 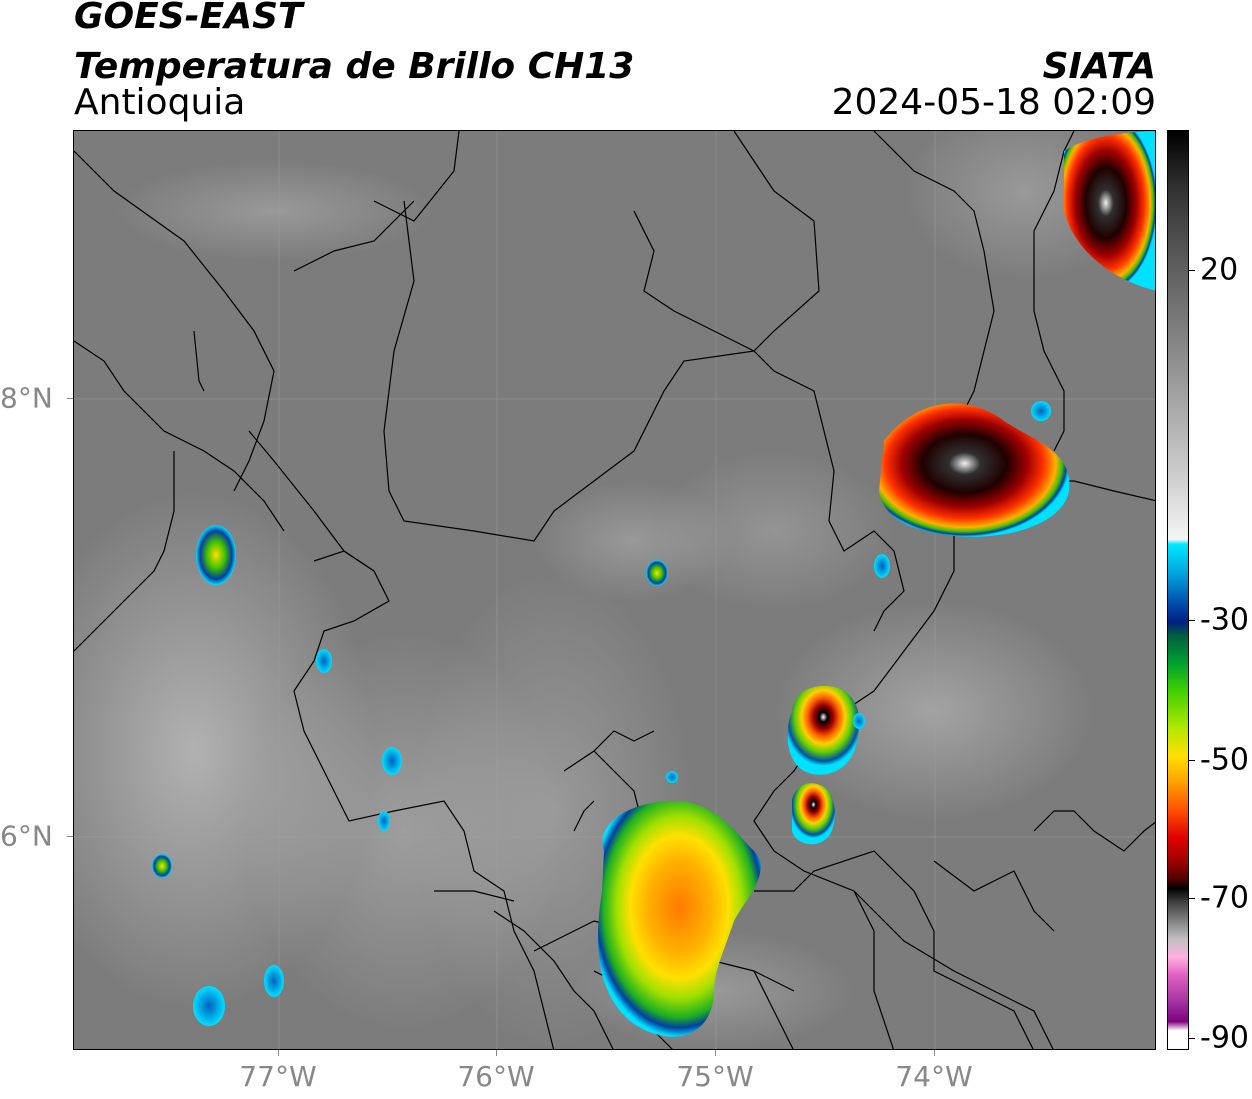 What do you see at coordinates (715, 1076) in the screenshot?
I see `longitude-label: 75°W` at bounding box center [715, 1076].